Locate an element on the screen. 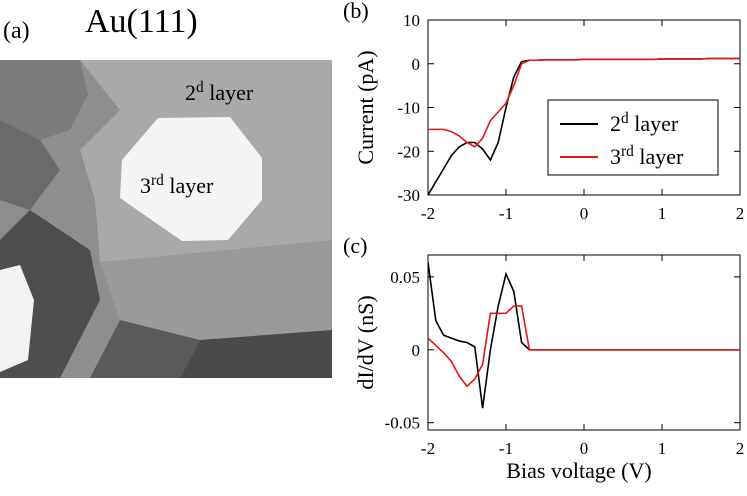 The width and height of the screenshot is (747, 496). panel-label: (c) is located at coordinates (355, 245).